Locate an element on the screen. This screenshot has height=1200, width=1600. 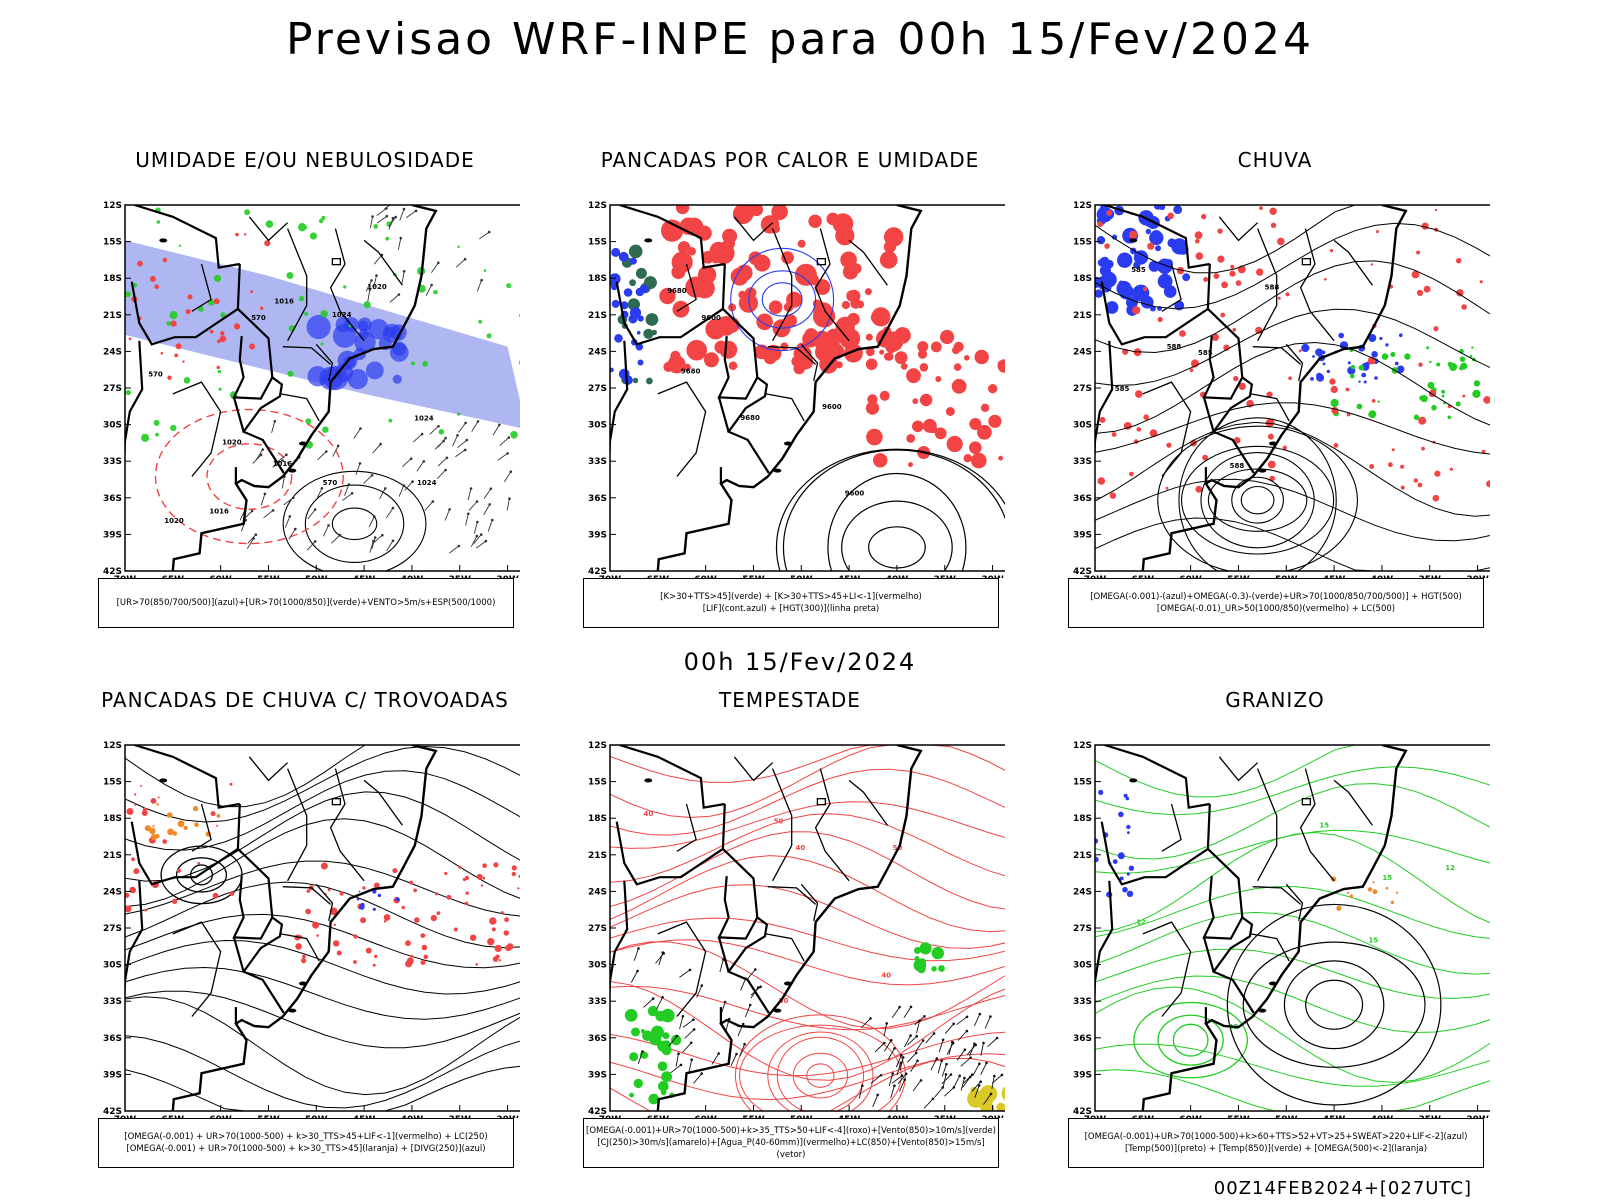
lc250-streamline is located at coordinates (322, 993).